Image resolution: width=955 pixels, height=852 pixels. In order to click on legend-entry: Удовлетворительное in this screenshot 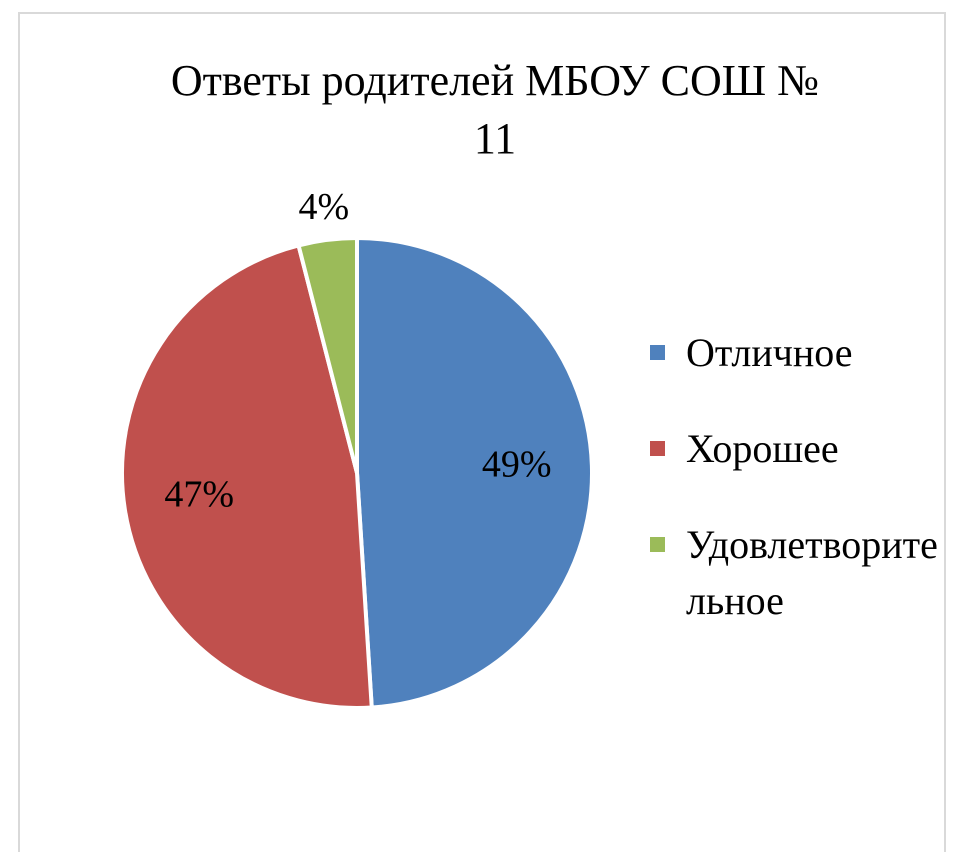, I will do `click(798, 573)`.